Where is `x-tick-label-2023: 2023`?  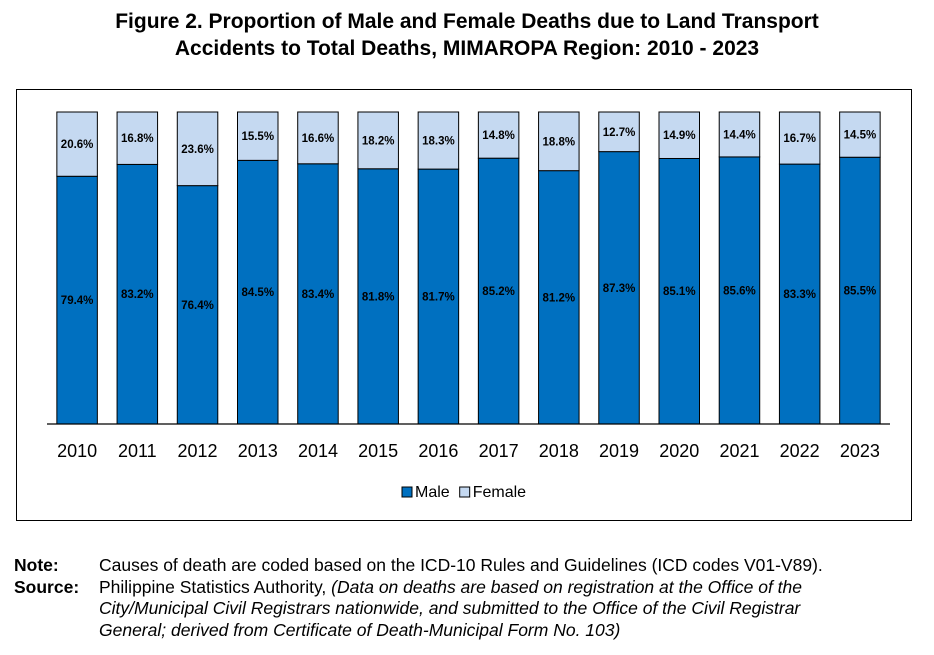 x-tick-label-2023: 2023 is located at coordinates (860, 451).